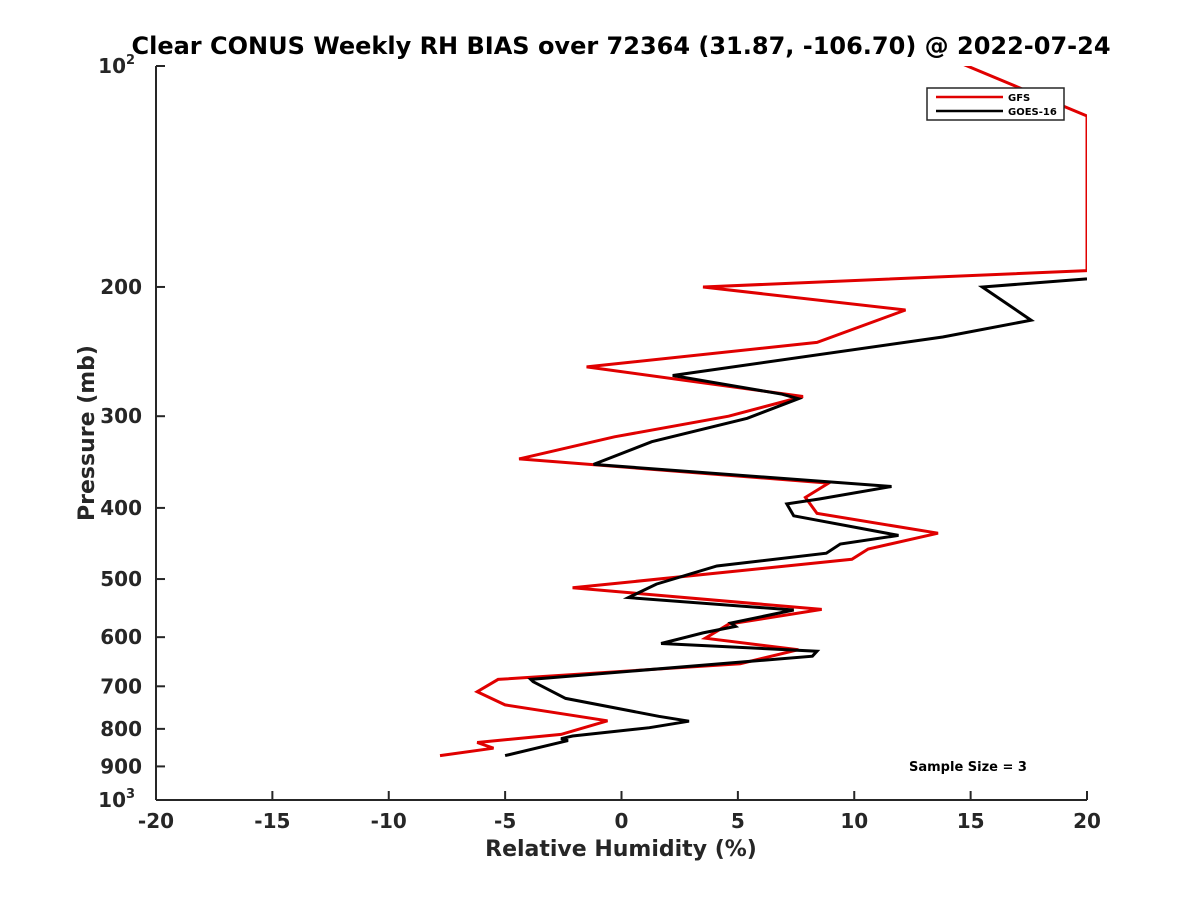 The height and width of the screenshot is (900, 1200). I want to click on y-tick-label: 900, so click(121, 766).